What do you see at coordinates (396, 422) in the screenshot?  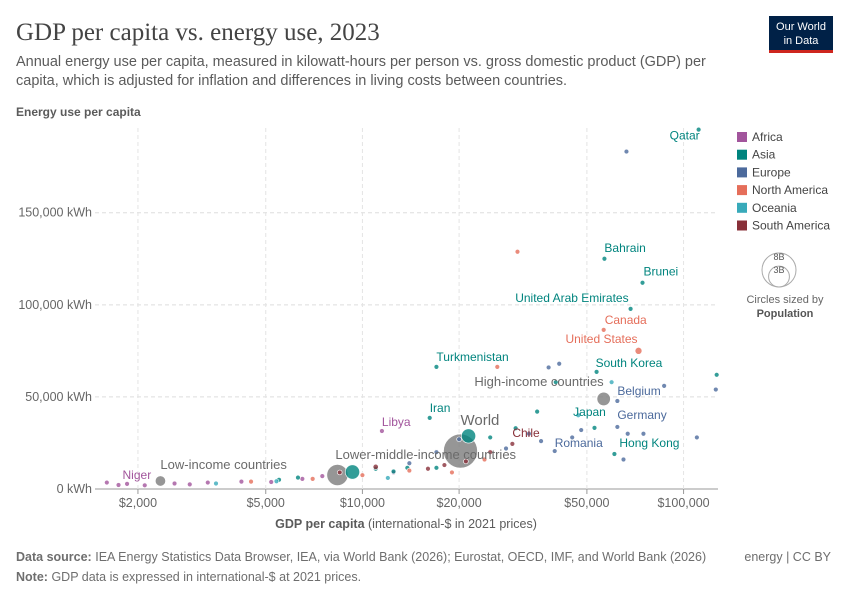 I see `point-label: Libya` at bounding box center [396, 422].